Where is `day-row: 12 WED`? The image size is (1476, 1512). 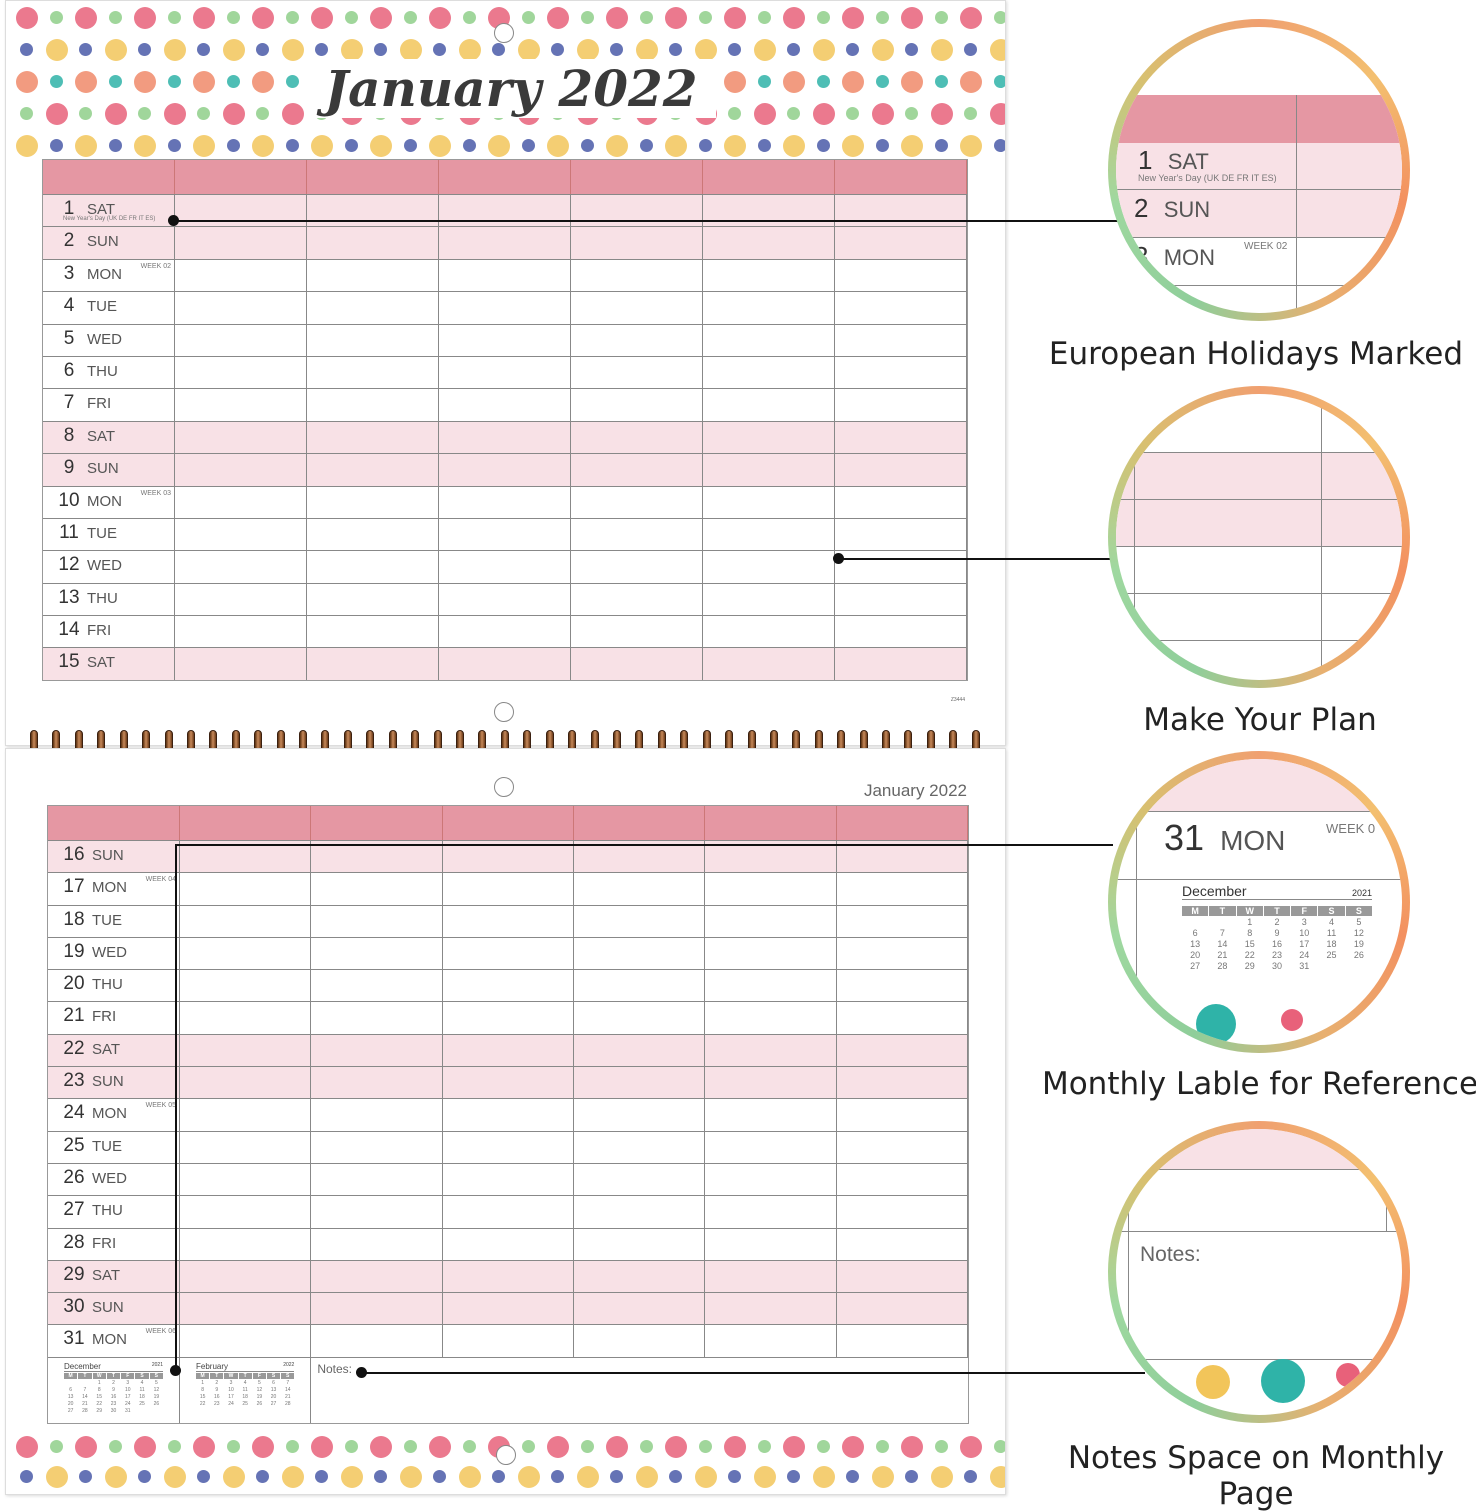
day-row: 12 WED is located at coordinates (505, 566).